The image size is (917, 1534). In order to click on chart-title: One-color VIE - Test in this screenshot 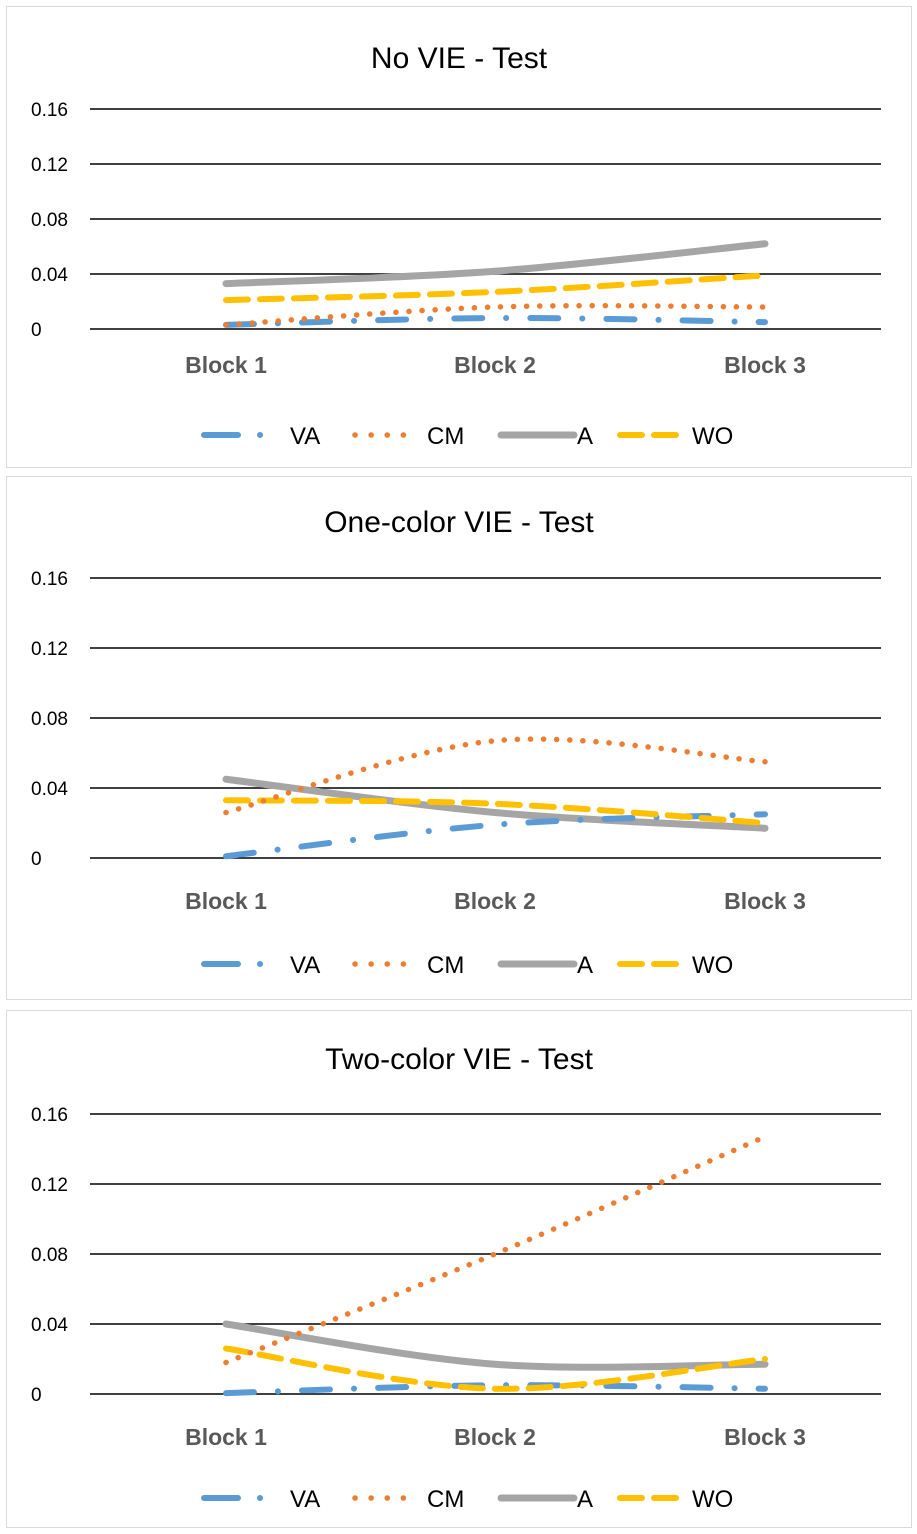, I will do `click(459, 522)`.